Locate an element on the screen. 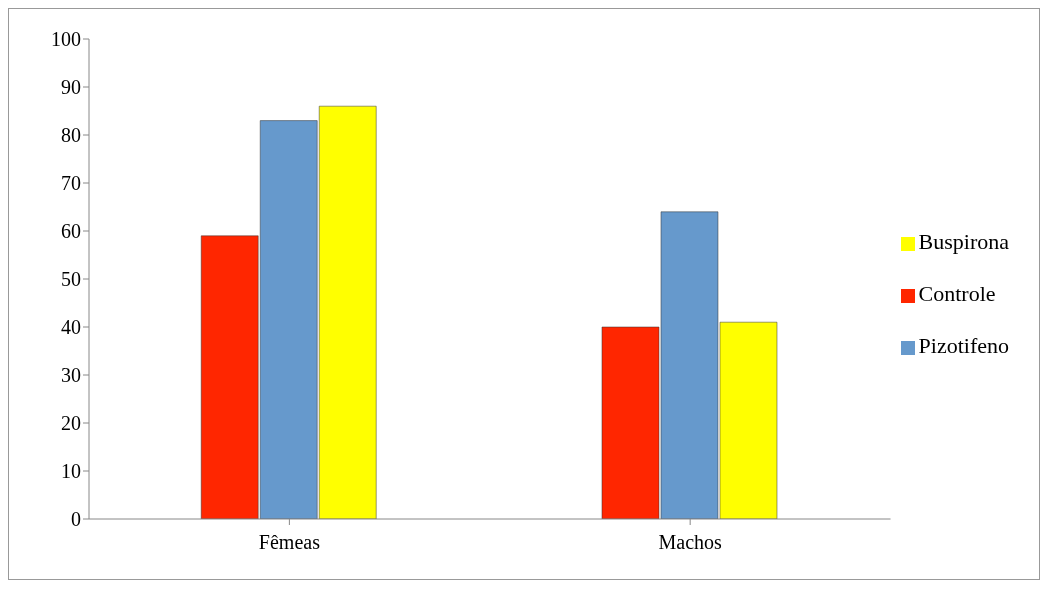 The image size is (1050, 590). x-tick-label: Machos is located at coordinates (690, 542).